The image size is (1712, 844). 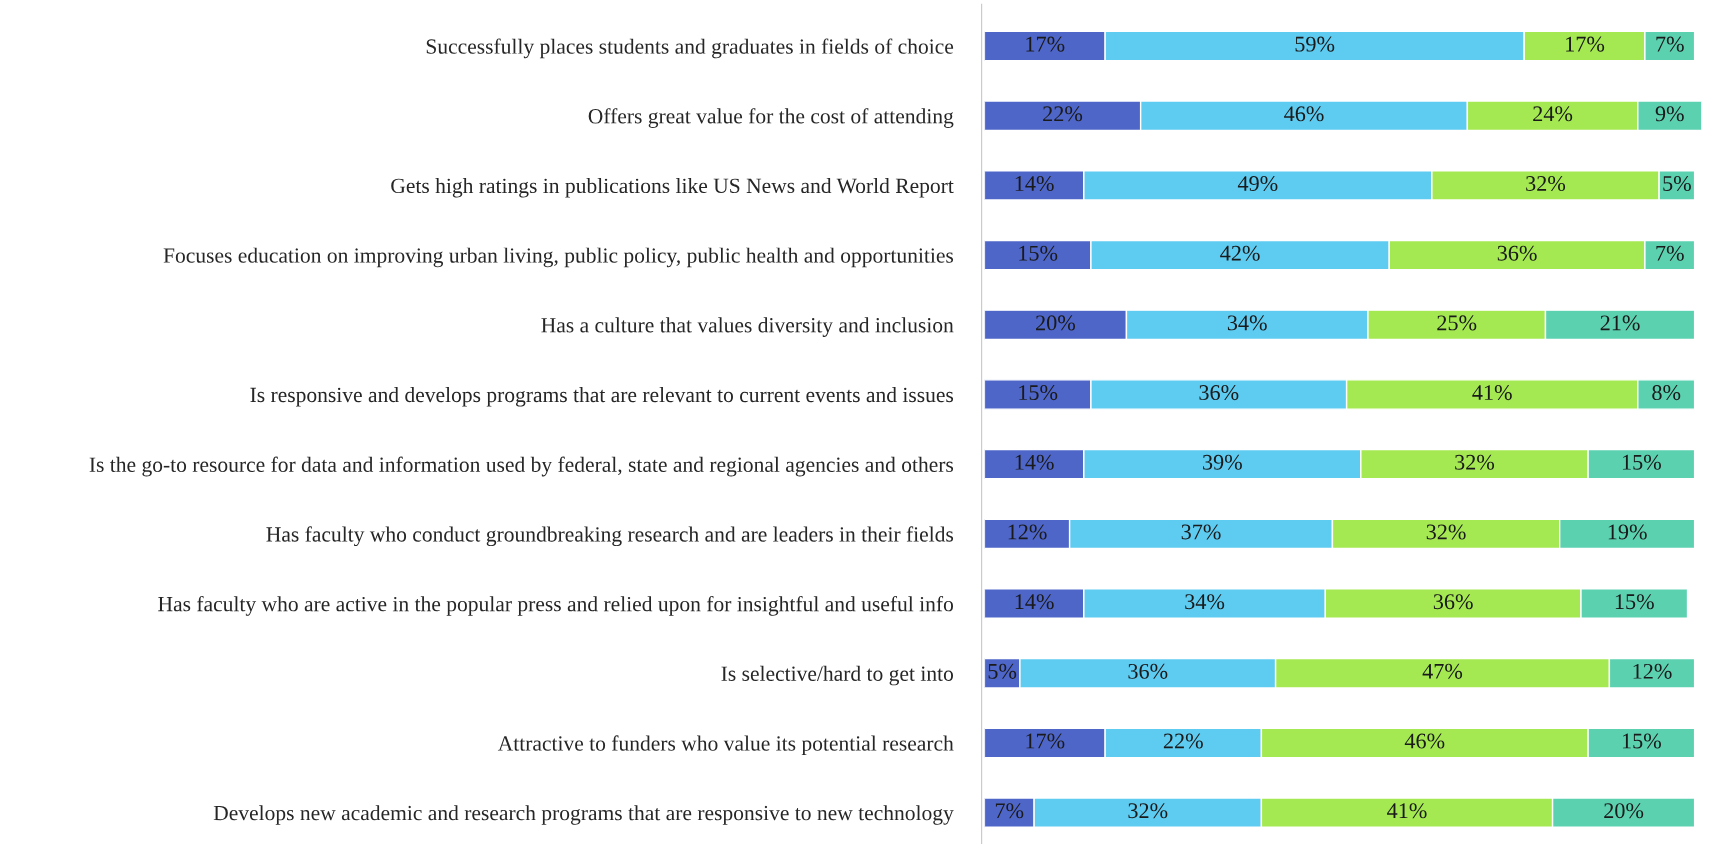 What do you see at coordinates (558, 257) in the screenshot?
I see `y-tick-label: Focuses education on improving urban living, public policy, public health and opportunities` at bounding box center [558, 257].